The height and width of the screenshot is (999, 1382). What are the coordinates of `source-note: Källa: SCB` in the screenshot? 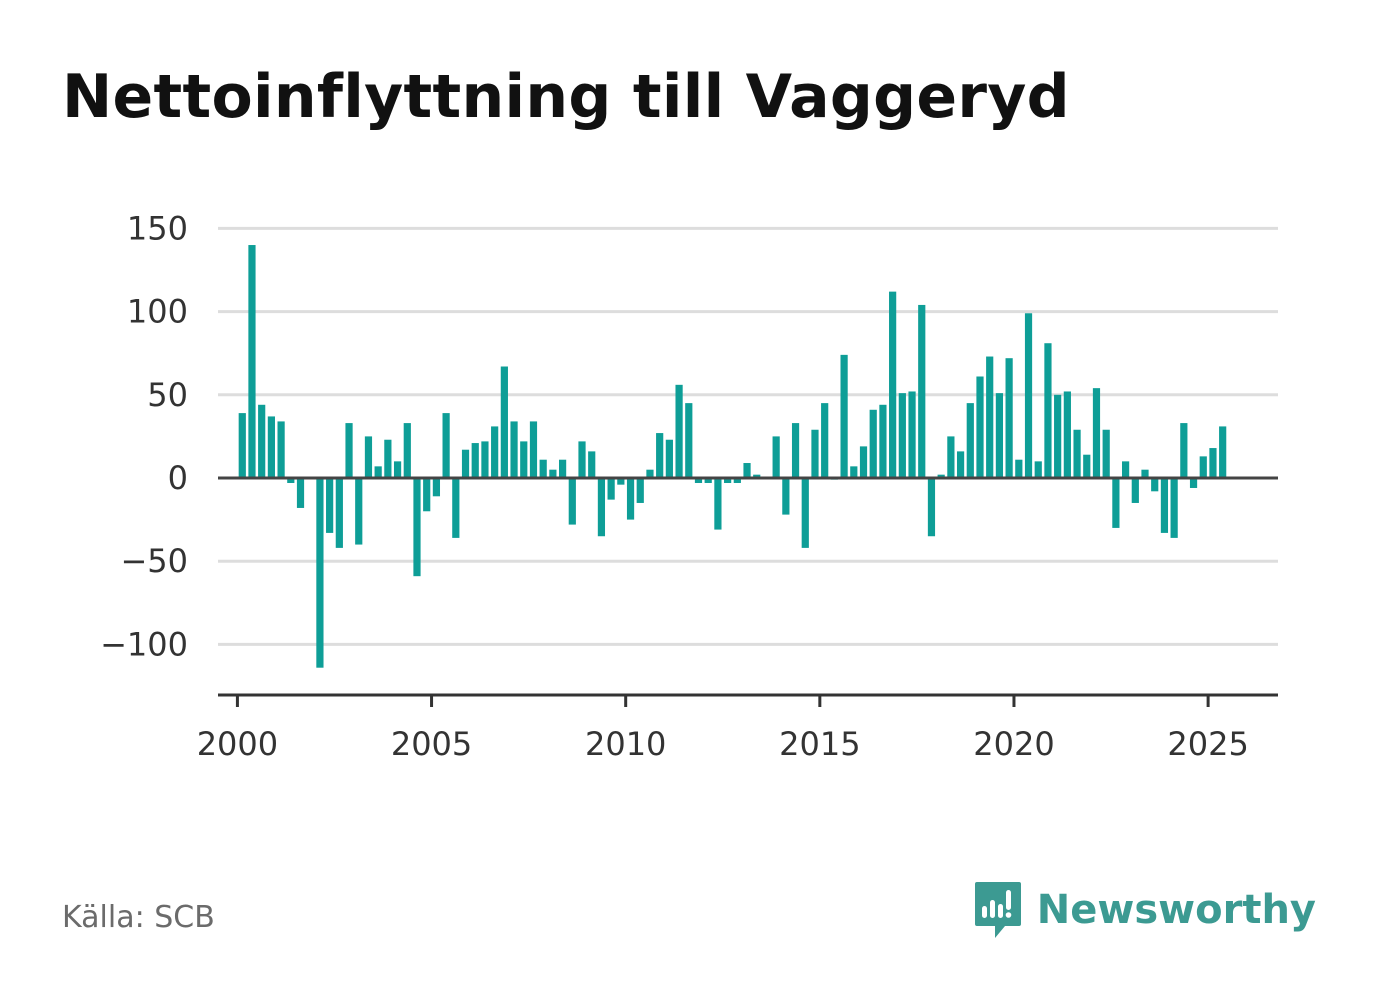 It's located at (138, 917).